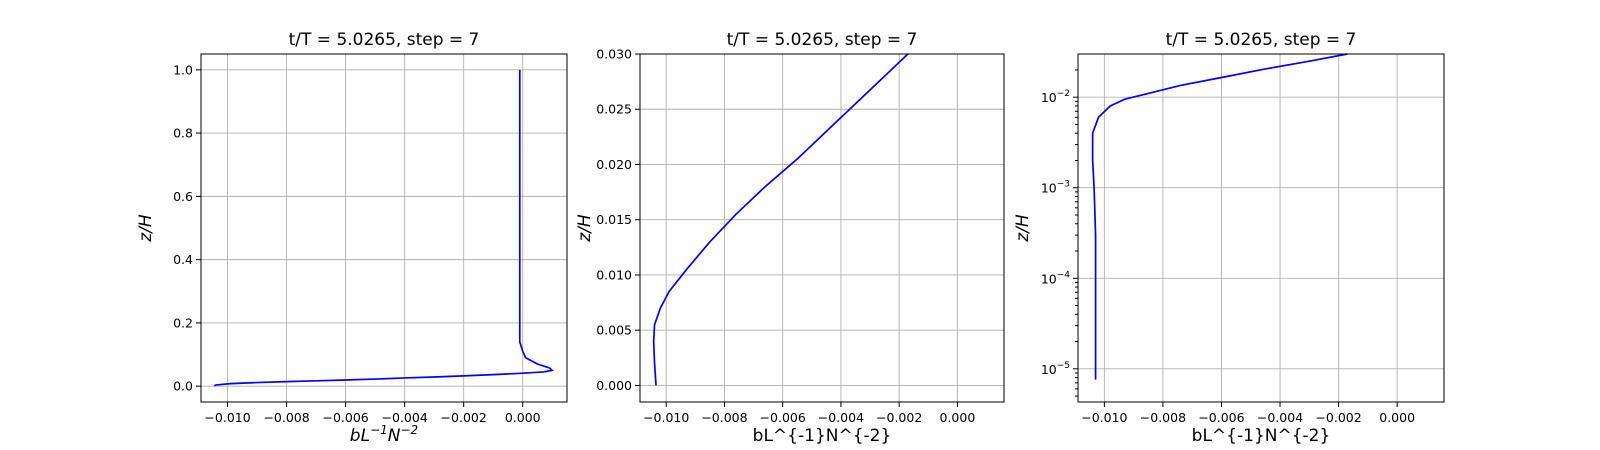 This screenshot has height=450, width=1600. I want to click on x-axis-label: bL−1N−2, so click(384, 434).